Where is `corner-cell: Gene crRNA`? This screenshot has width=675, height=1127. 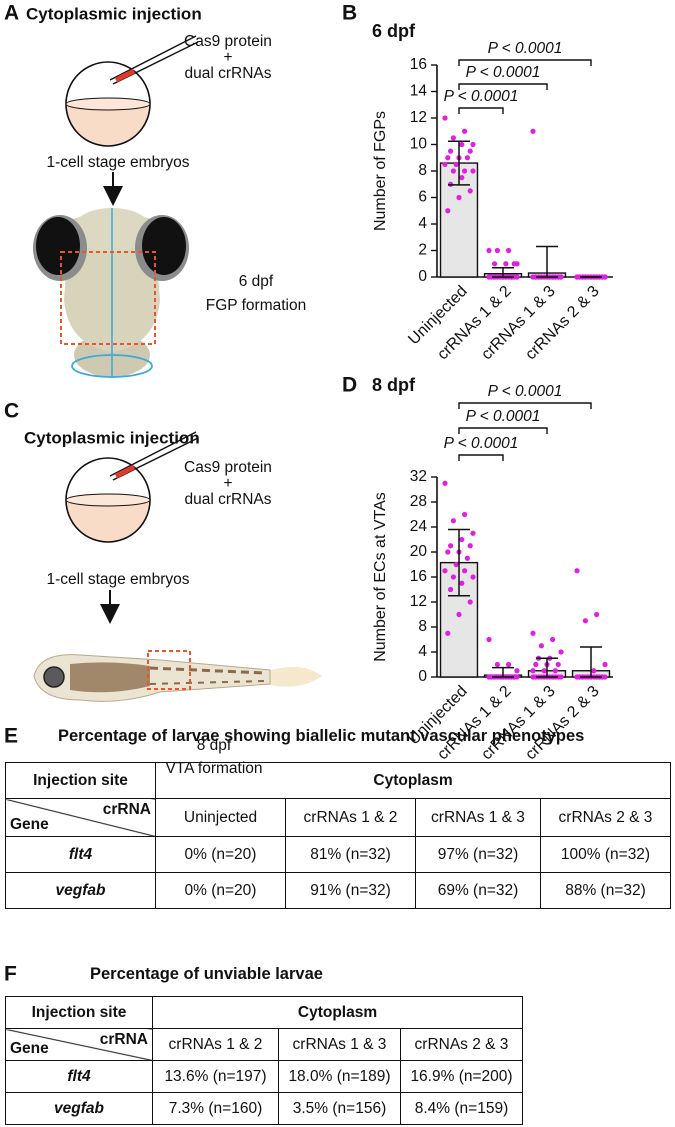 corner-cell: Gene crRNA is located at coordinates (79, 1044).